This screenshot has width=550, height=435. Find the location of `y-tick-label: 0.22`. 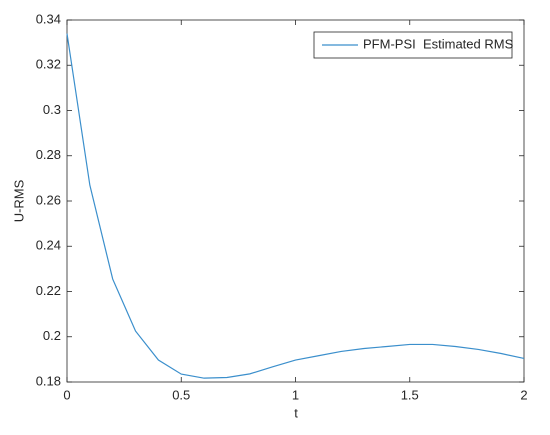

y-tick-label: 0.22 is located at coordinates (48, 290).